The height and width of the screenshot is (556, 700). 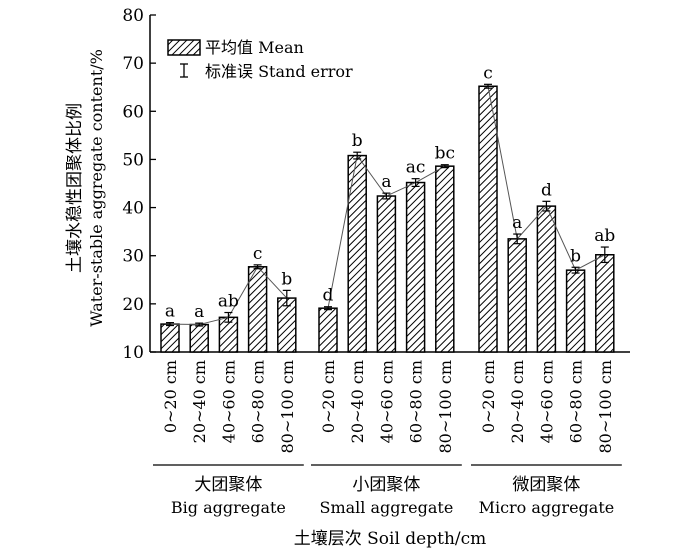 What do you see at coordinates (228, 507) in the screenshot?
I see `group-name-en: Big aggregate` at bounding box center [228, 507].